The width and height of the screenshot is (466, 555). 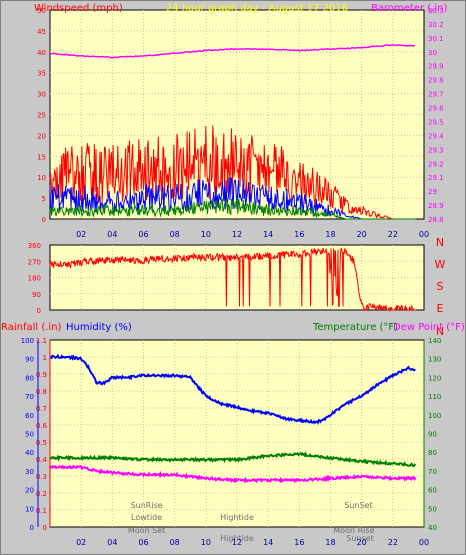 What do you see at coordinates (41, 392) in the screenshot?
I see `rain-tick-label: 0.8` at bounding box center [41, 392].